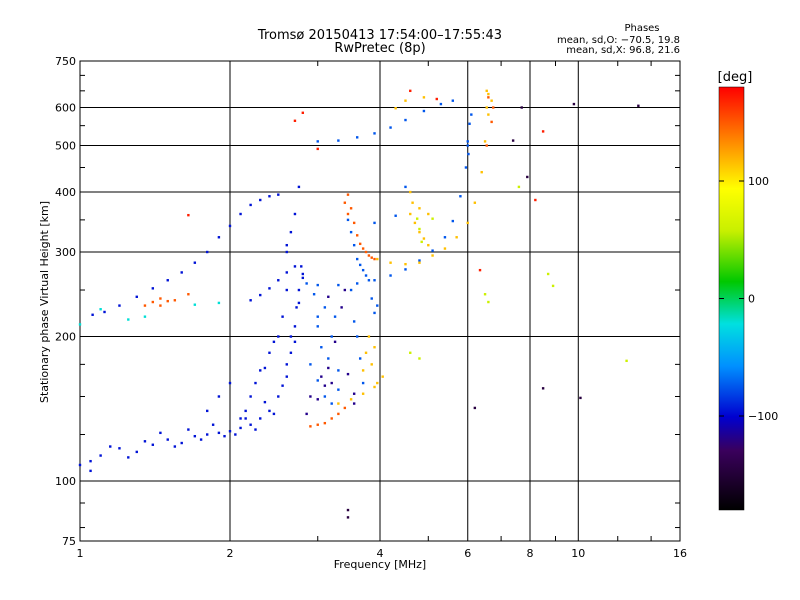 Image resolution: width=800 pixels, height=600 pixels. What do you see at coordinates (230, 553) in the screenshot?
I see `x-tick-label: 2` at bounding box center [230, 553].